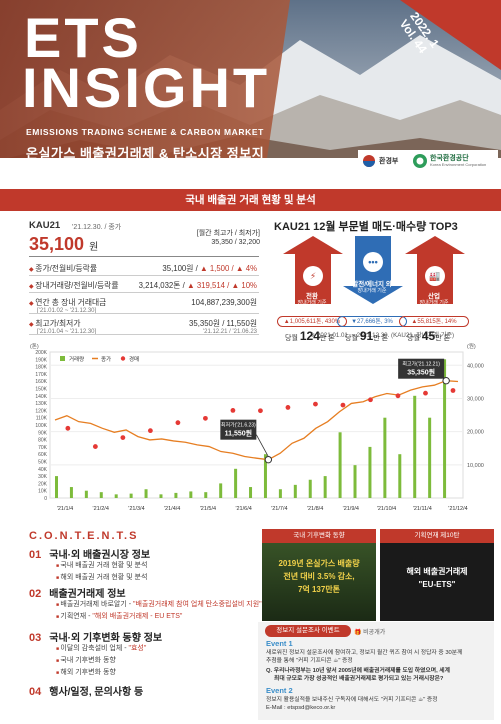 This screenshot has height=724, width=501. I want to click on y-right-tick: 20,000, so click(475, 433).